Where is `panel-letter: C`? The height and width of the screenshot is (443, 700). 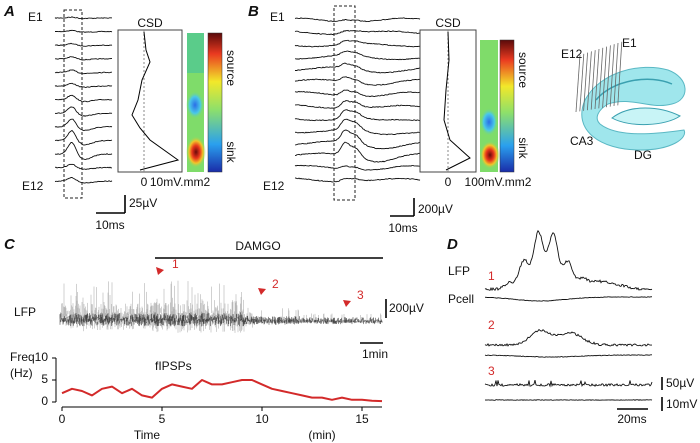 panel-letter: C is located at coordinates (10, 244).